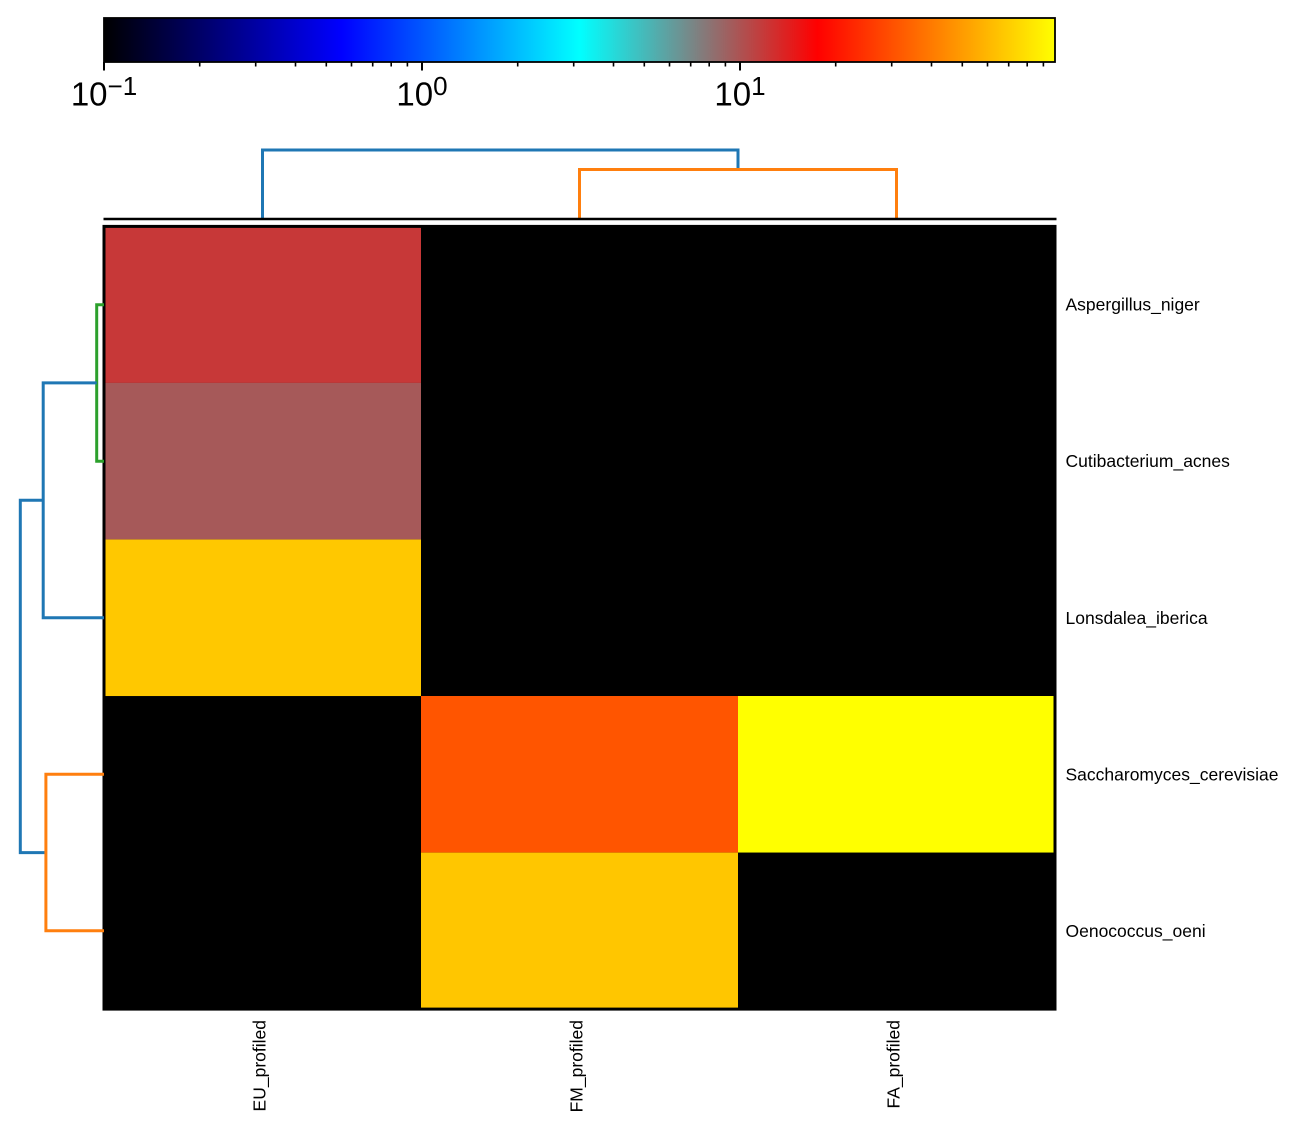 The image size is (1299, 1129). I want to click on svg-text: Oenococcus_oeni, so click(1136, 931).